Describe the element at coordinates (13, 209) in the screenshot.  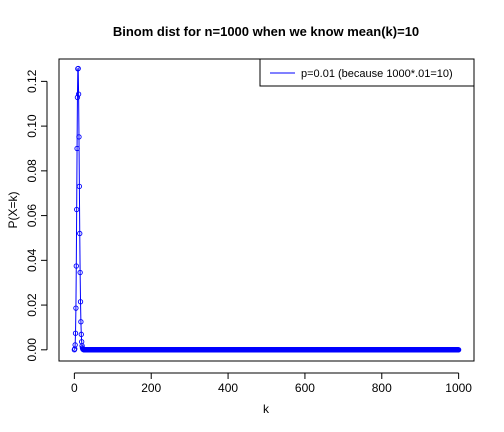
I see `y-axis-label: P(X=k)` at that location.